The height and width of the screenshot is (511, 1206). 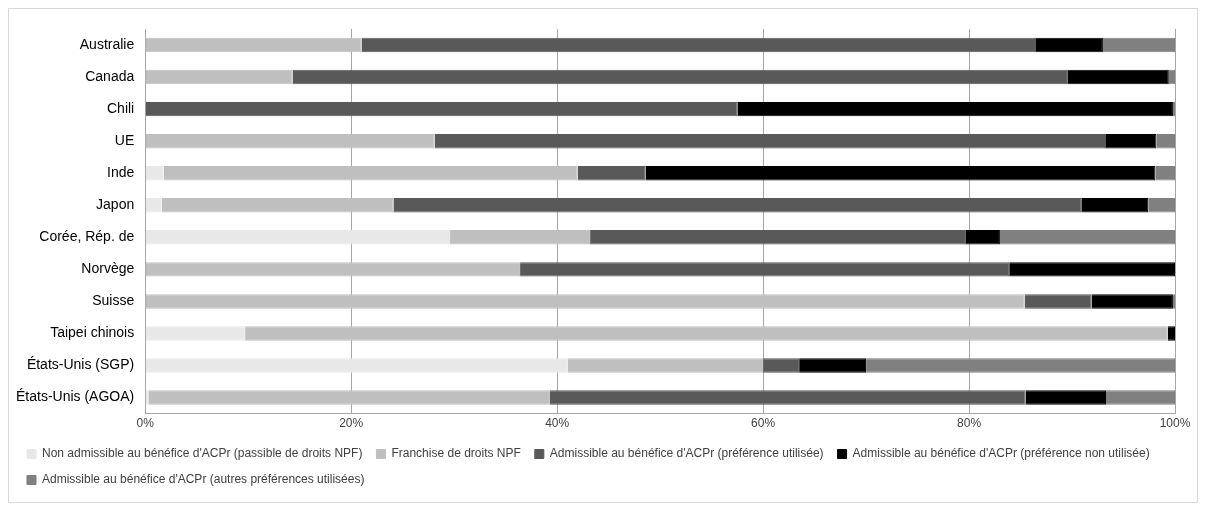 I want to click on legend-label: Franchise de droits NPF, so click(x=456, y=453).